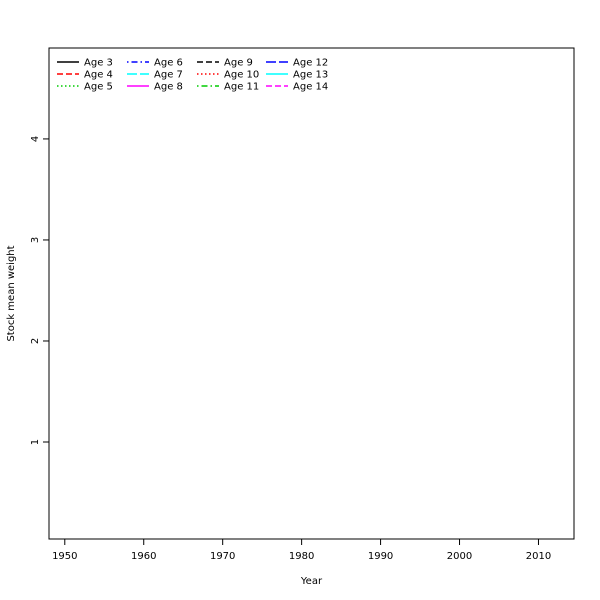 The width and height of the screenshot is (600, 600). I want to click on x-tick-label: 2000, so click(459, 556).